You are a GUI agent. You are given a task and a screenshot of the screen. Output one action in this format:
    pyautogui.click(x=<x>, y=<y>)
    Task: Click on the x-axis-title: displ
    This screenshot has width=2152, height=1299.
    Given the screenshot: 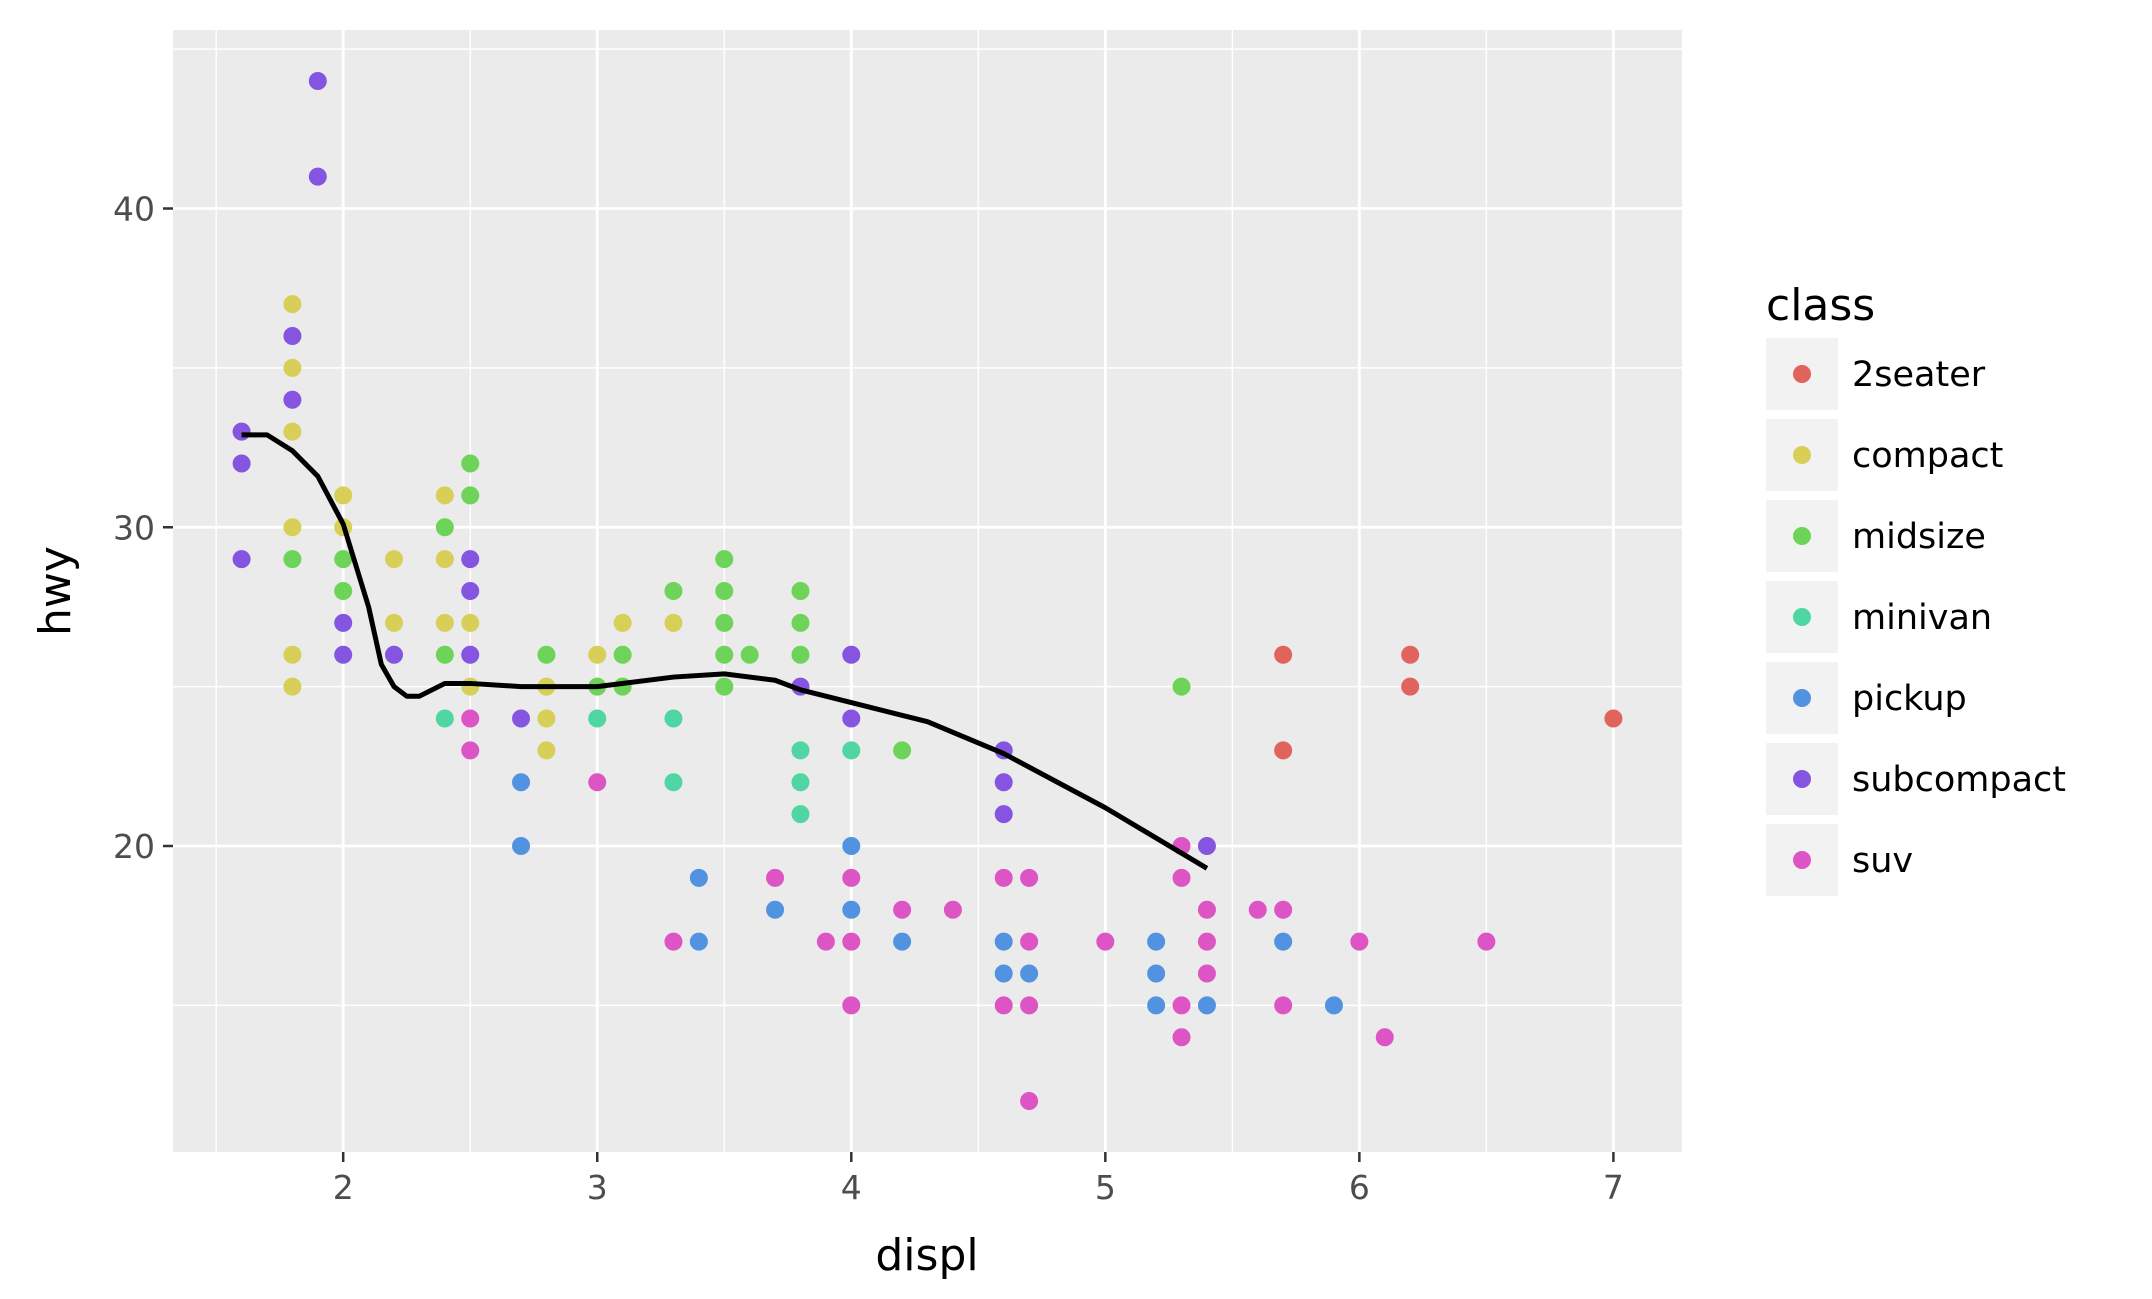 What is the action you would take?
    pyautogui.click(x=926, y=1255)
    